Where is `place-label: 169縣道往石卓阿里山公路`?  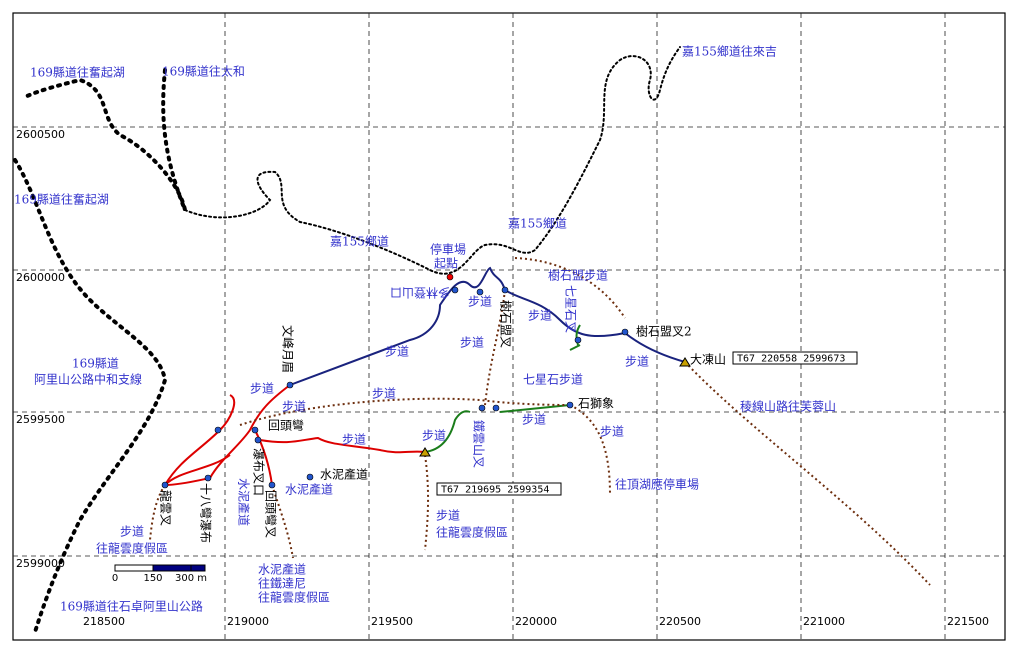
place-label: 169縣道往石卓阿里山公路 is located at coordinates (131, 606).